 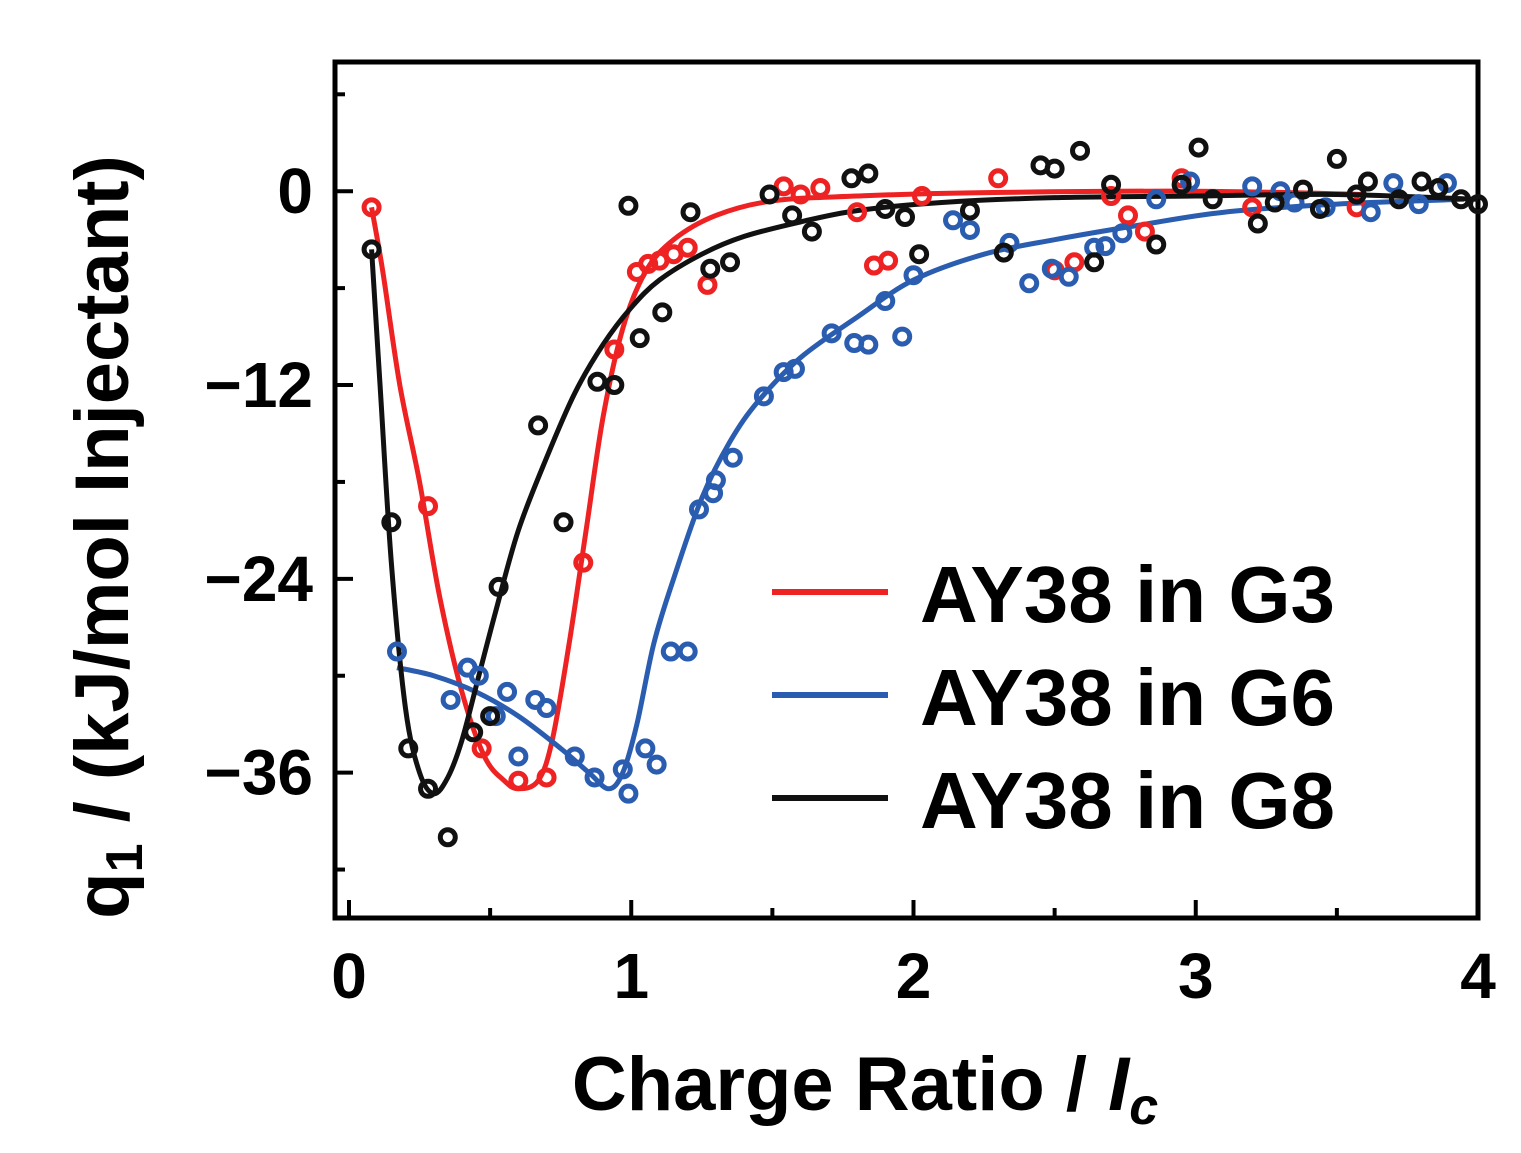 I want to click on x-tick-label: 0, so click(x=349, y=976).